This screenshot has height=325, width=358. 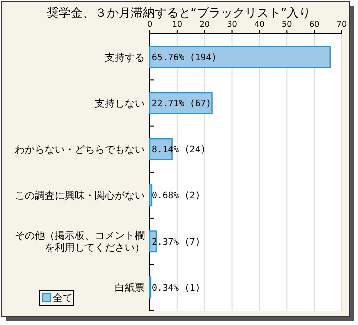 What do you see at coordinates (287, 24) in the screenshot?
I see `x-tick-label: 50` at bounding box center [287, 24].